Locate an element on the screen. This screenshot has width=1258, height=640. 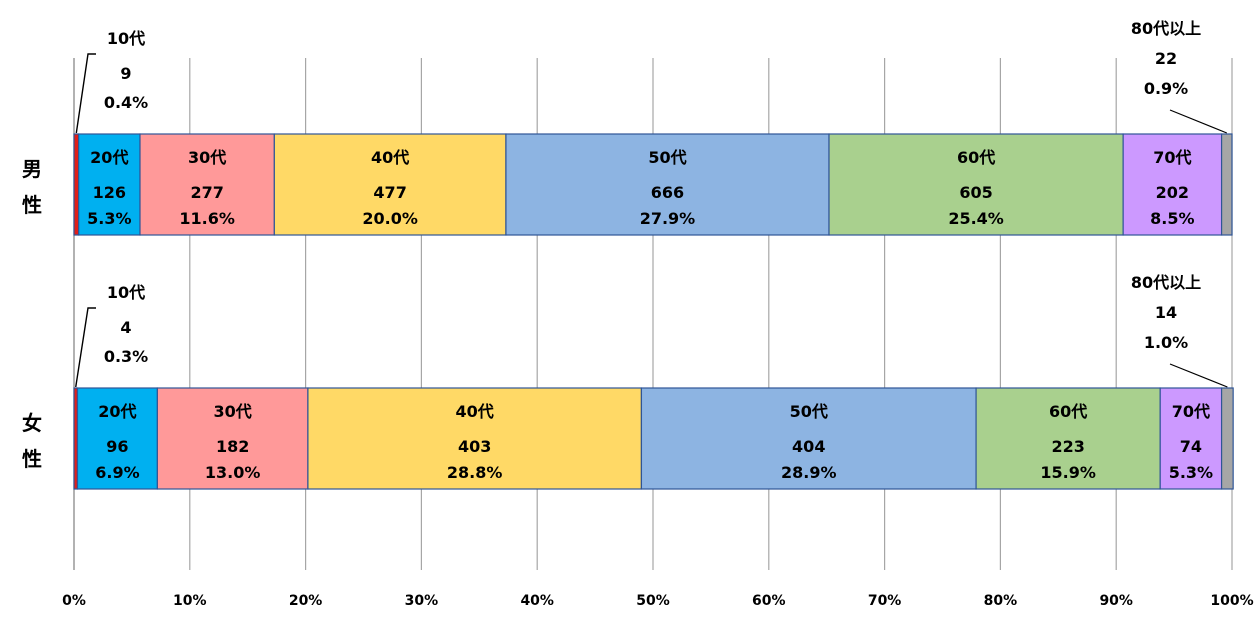
x-tick-label: 90% is located at coordinates (1116, 601).